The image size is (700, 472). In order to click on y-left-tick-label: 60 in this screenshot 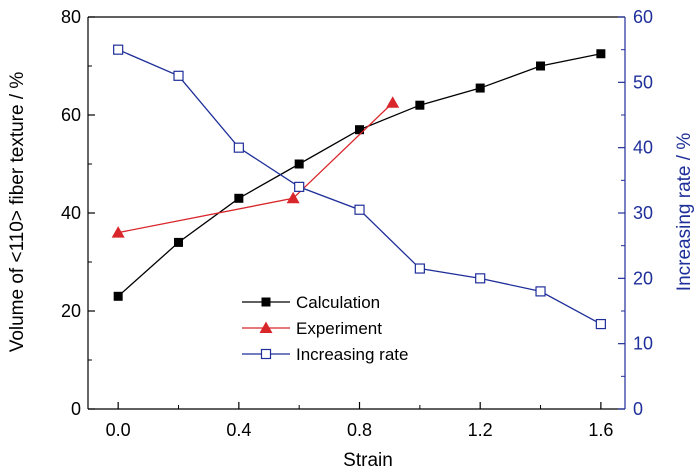, I will do `click(71, 115)`.